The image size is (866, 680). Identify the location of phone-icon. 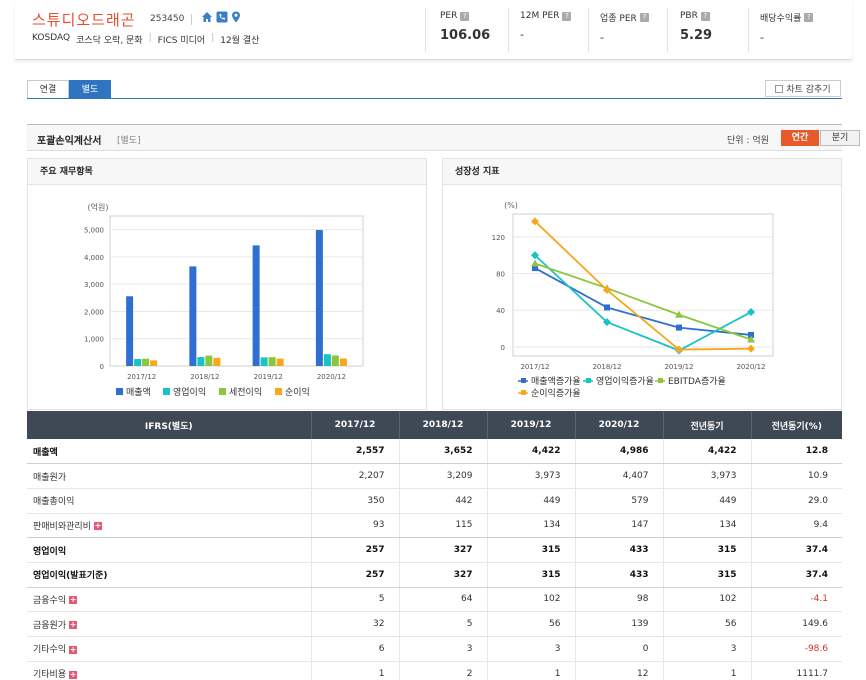
(222, 18).